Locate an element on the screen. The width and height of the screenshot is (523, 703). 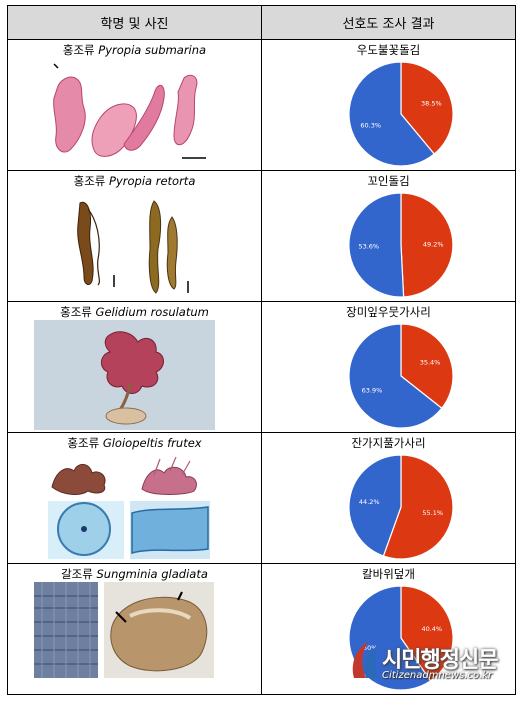
watermark-title: 시민행정신문 is located at coordinates (440, 660).